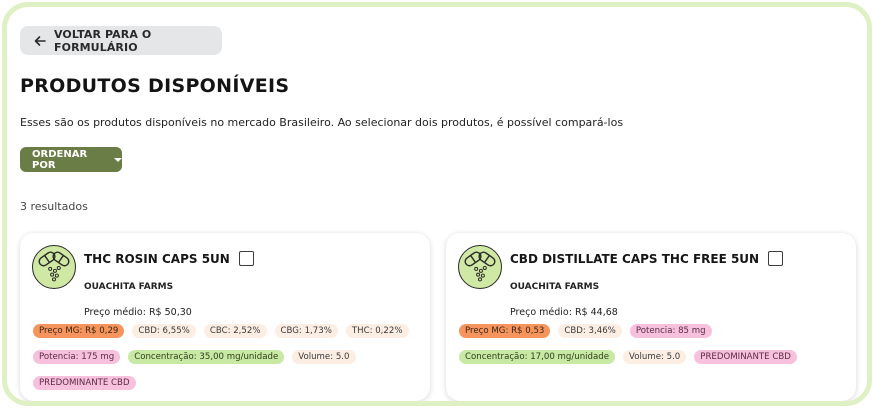  What do you see at coordinates (138, 312) in the screenshot?
I see `average-price: Preço médio: R$ 50,30` at bounding box center [138, 312].